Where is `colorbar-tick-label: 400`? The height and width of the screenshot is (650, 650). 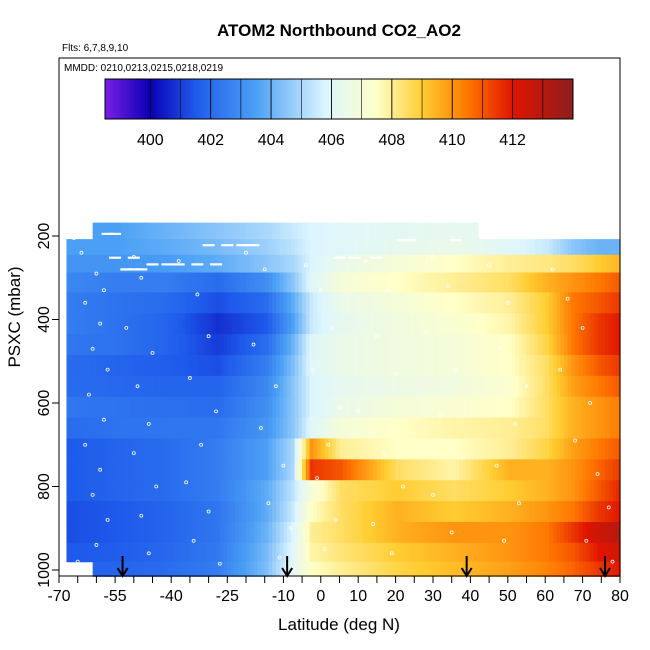 colorbar-tick-label: 400 is located at coordinates (150, 140).